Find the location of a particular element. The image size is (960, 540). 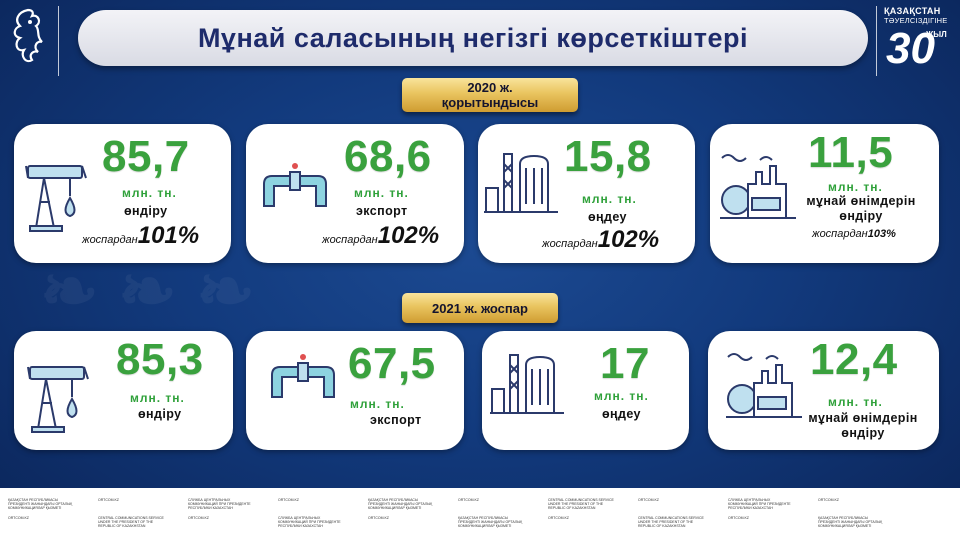

page-title: Мұнай саласының негізгі көрсеткіштері is located at coordinates (473, 37).